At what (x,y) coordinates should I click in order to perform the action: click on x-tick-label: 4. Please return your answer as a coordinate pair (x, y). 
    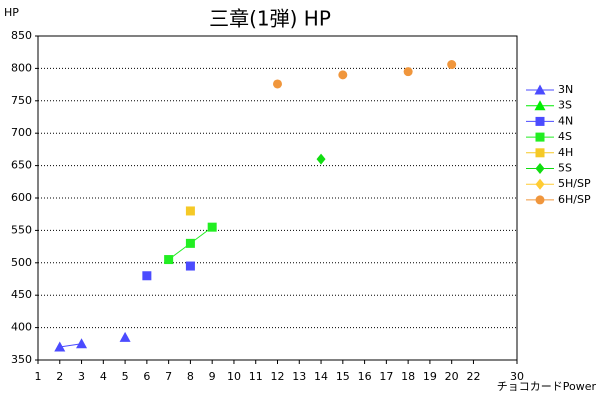
    Looking at the image, I should click on (103, 376).